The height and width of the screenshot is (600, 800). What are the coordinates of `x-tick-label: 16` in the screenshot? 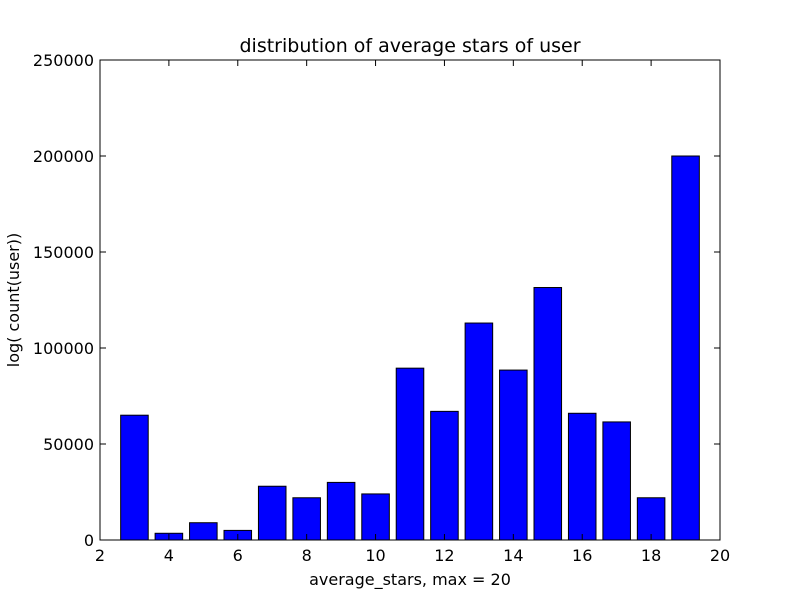 It's located at (582, 555).